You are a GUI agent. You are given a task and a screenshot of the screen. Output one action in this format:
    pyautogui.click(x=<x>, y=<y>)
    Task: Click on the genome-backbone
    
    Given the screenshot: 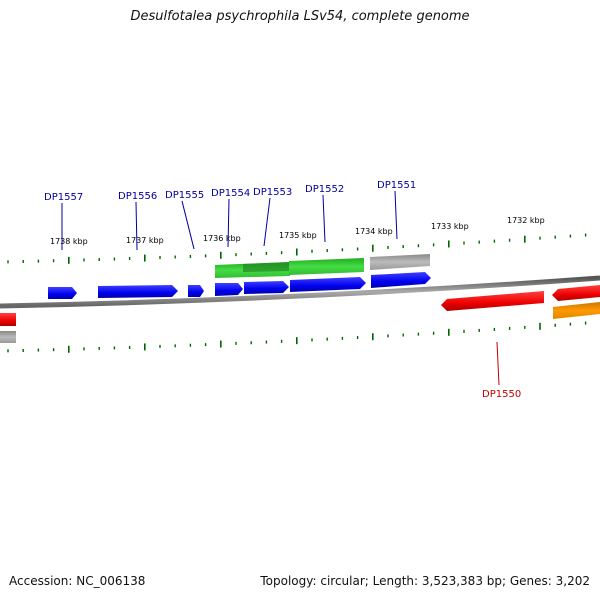 What is the action you would take?
    pyautogui.click(x=300, y=292)
    